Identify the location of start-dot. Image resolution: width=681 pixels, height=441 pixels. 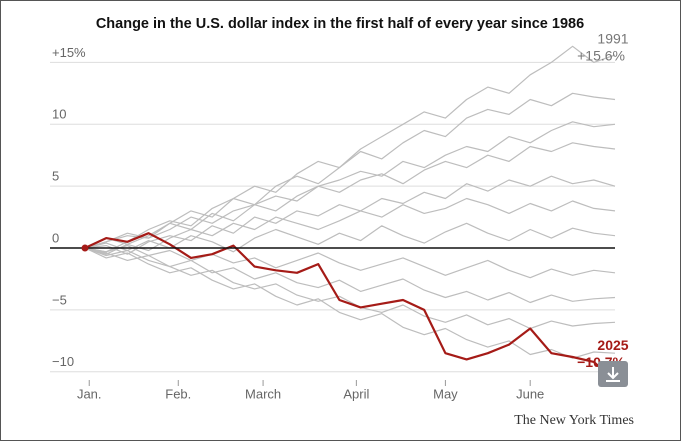
(85, 248).